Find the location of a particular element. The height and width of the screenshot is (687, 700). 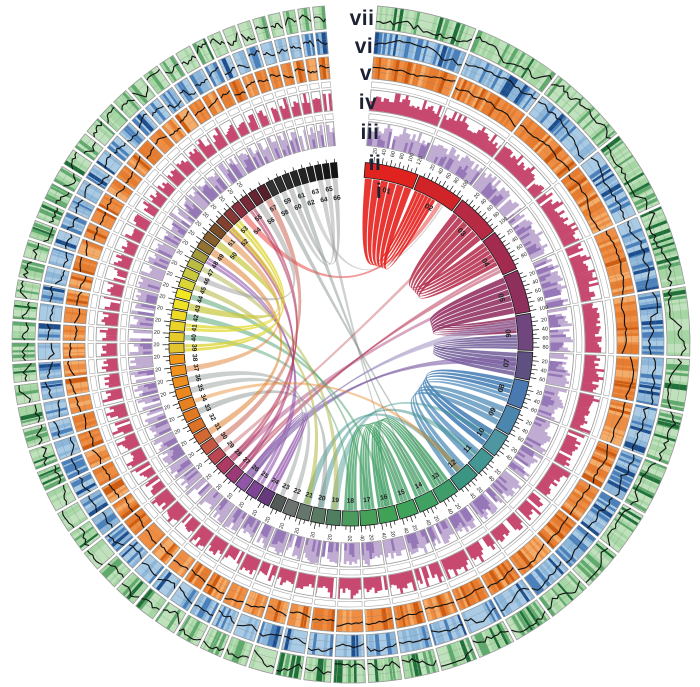

track-vi-band is located at coordinates (109, 162).